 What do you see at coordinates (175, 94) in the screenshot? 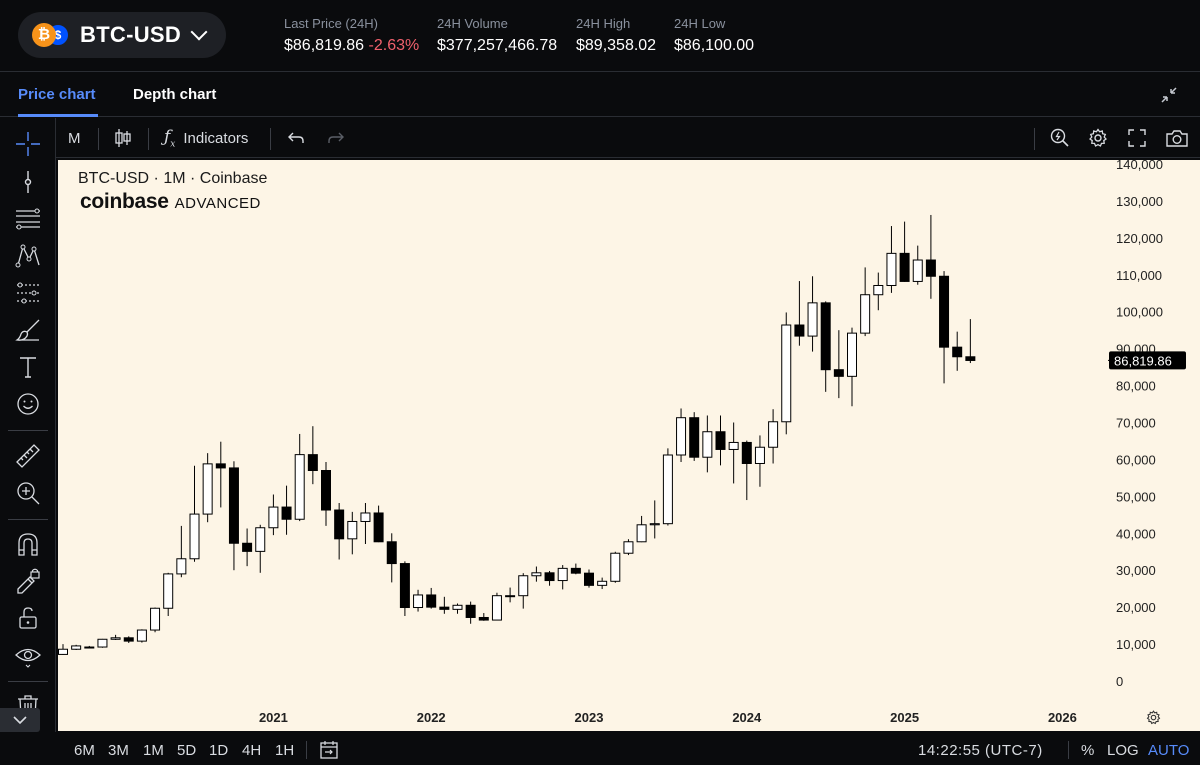
I see `tab-depth-chart: Depth chart` at bounding box center [175, 94].